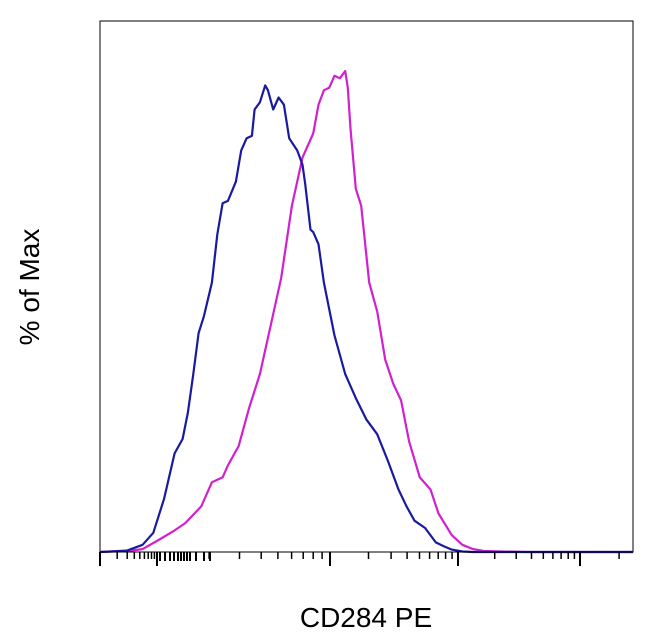 The width and height of the screenshot is (650, 639). Describe the element at coordinates (359, 559) in the screenshot. I see `x-axis-ticks` at that location.